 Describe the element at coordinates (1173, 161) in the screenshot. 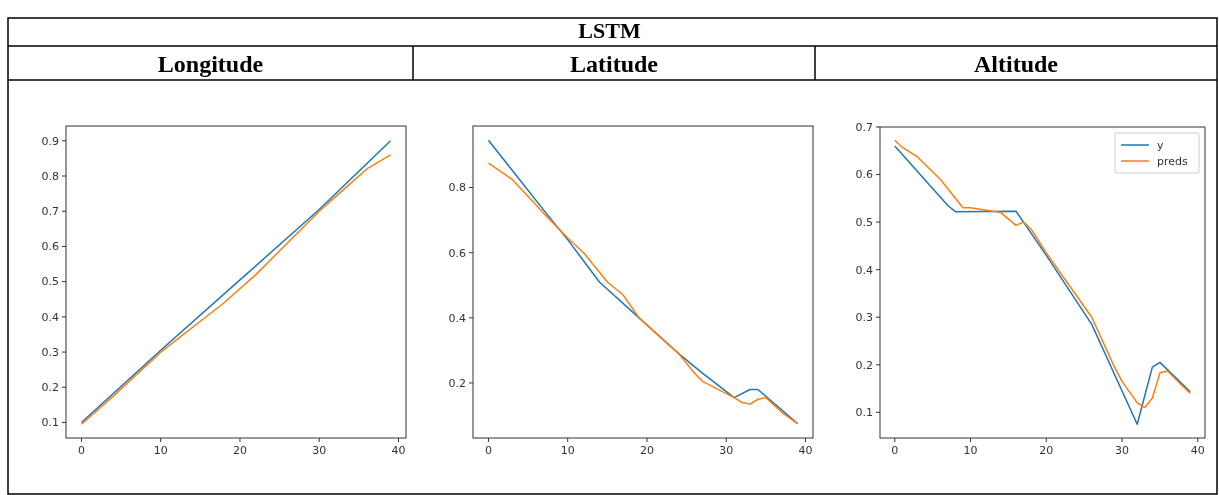

I see `legend-label: preds` at that location.